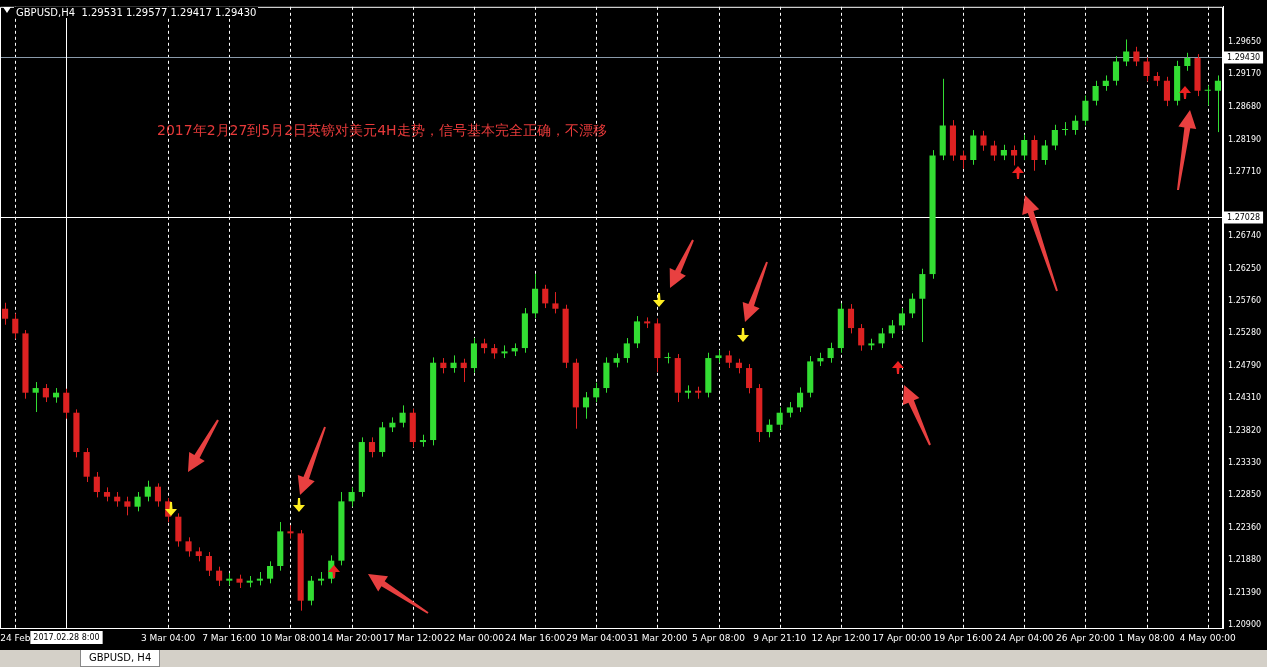 Image resolution: width=1267 pixels, height=667 pixels. What do you see at coordinates (1244, 217) in the screenshot?
I see `ref-line-label: 1.27028` at bounding box center [1244, 217].